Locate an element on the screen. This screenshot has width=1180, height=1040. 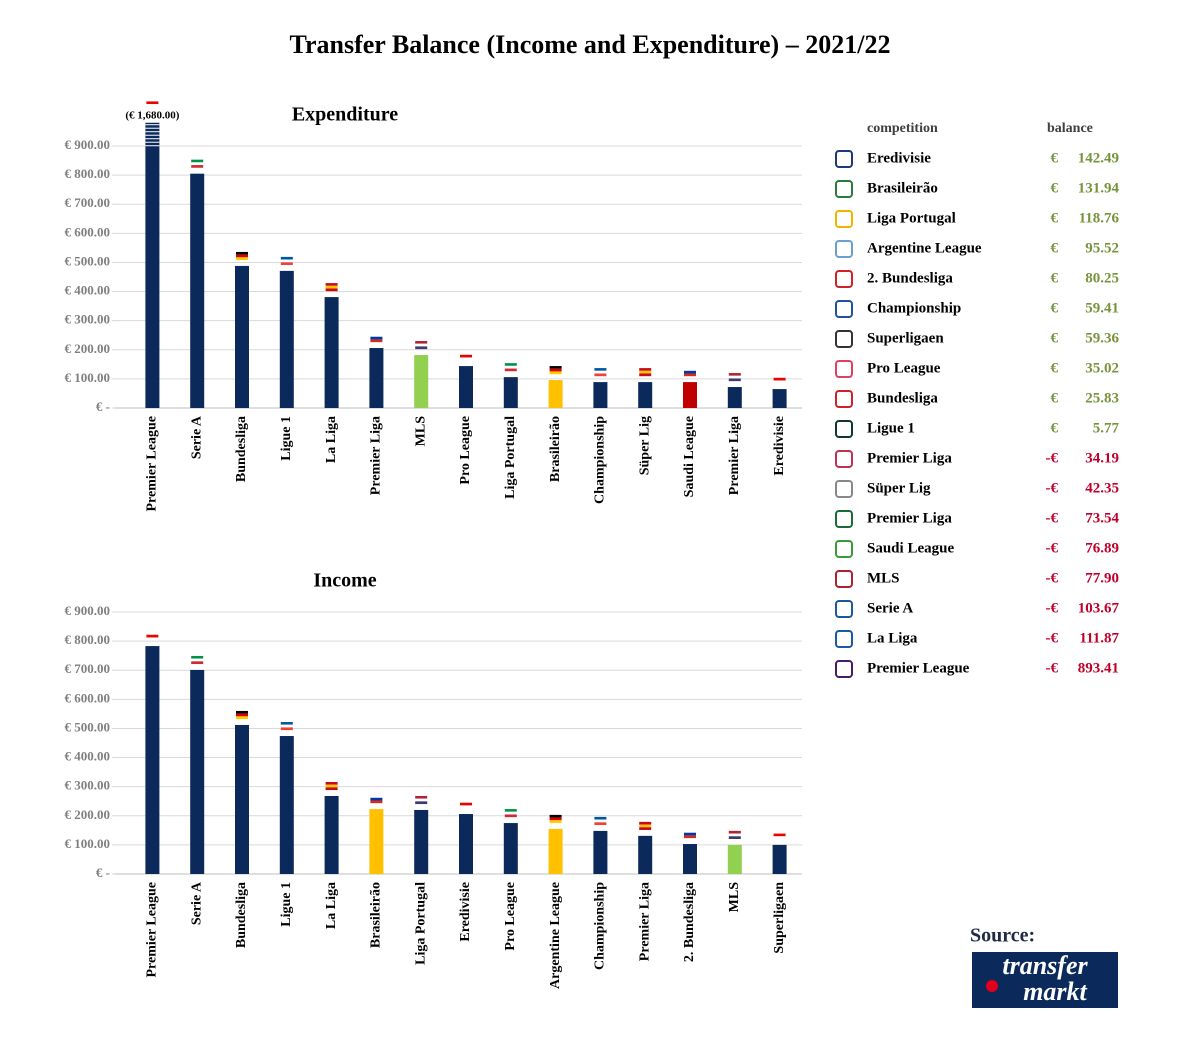
balance-amount: 77.90 is located at coordinates (1102, 578).